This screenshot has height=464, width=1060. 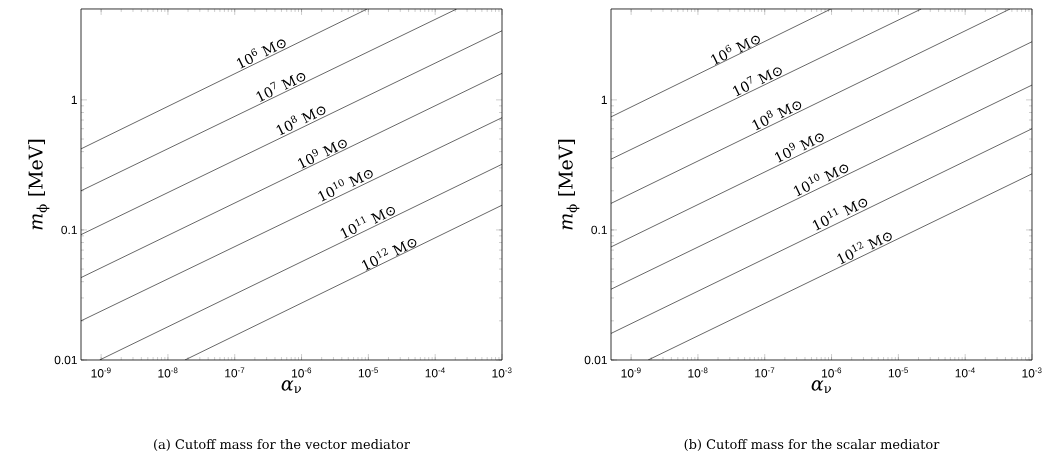 What do you see at coordinates (282, 445) in the screenshot?
I see `text: (a) Cutoff mass for the vector mediator` at bounding box center [282, 445].